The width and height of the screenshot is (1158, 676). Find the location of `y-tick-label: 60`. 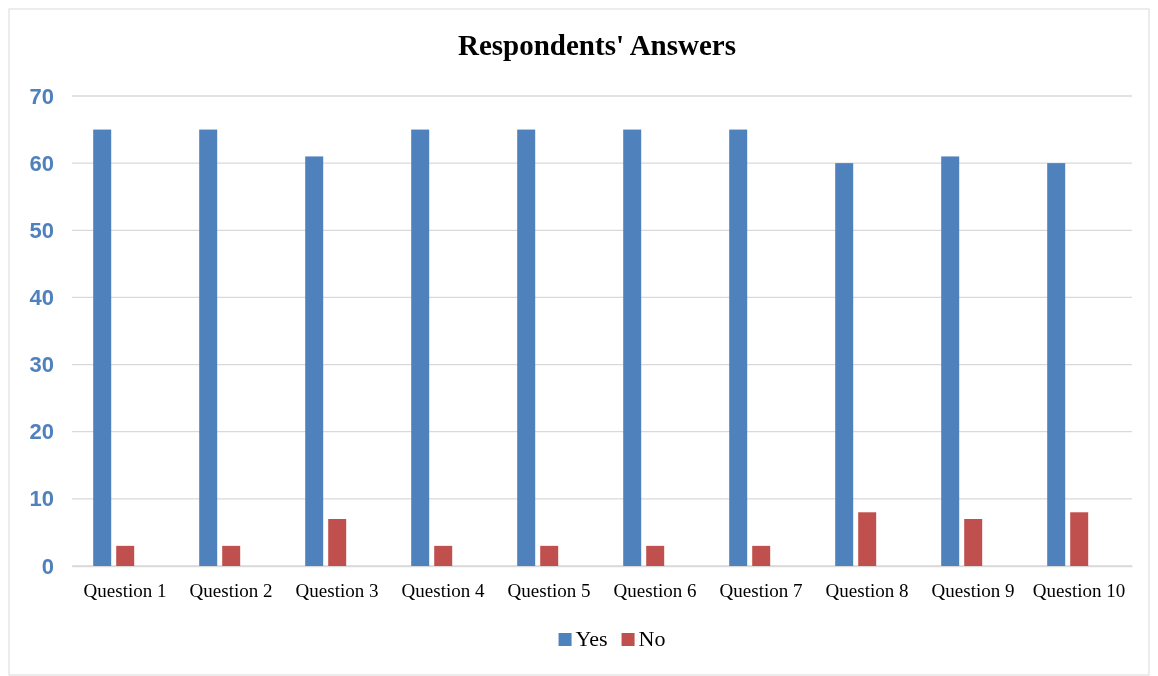

y-tick-label: 60 is located at coordinates (41, 163).